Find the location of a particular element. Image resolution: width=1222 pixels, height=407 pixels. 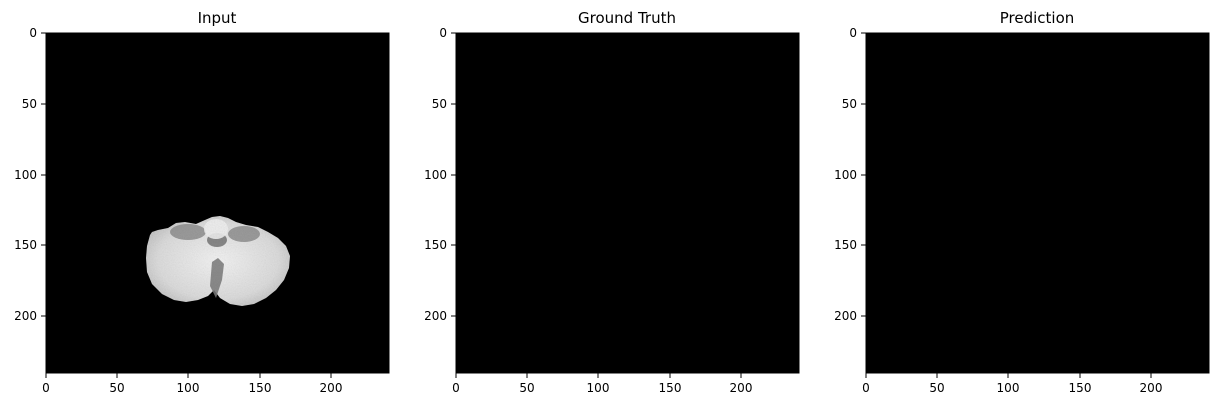

input-x-axis: 0 50 100 150 200 is located at coordinates (192, 384).